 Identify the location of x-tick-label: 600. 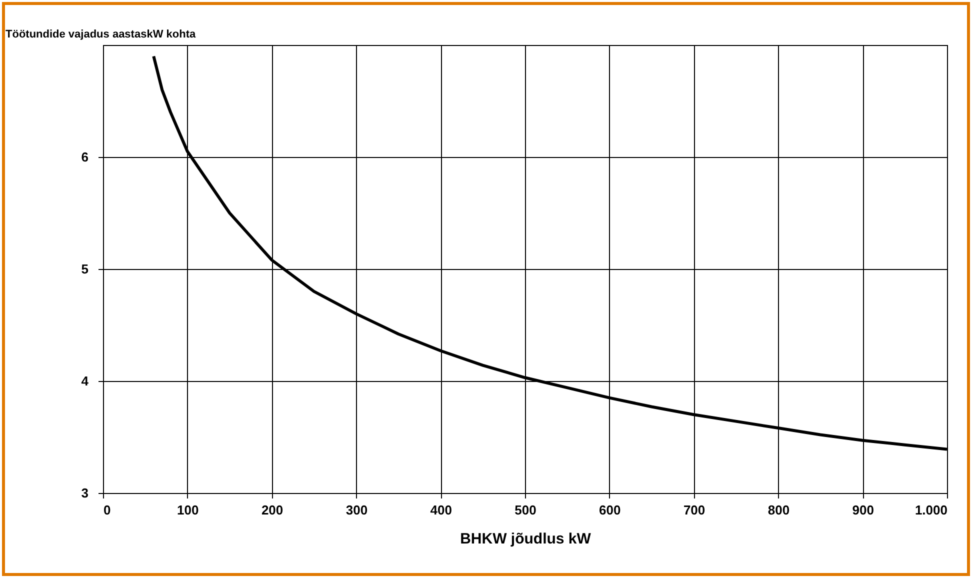
(610, 510).